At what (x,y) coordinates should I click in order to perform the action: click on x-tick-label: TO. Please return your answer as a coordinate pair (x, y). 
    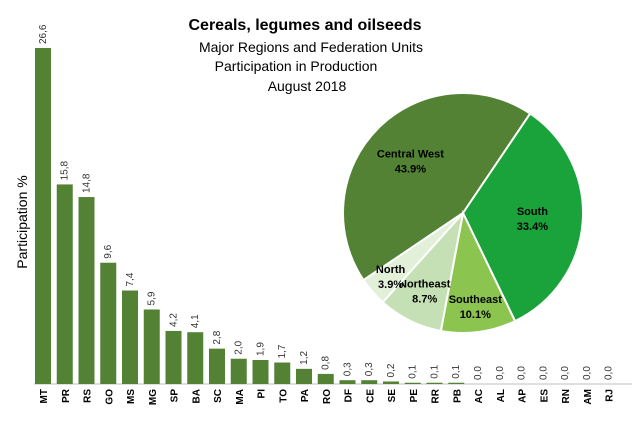
    Looking at the image, I should click on (283, 396).